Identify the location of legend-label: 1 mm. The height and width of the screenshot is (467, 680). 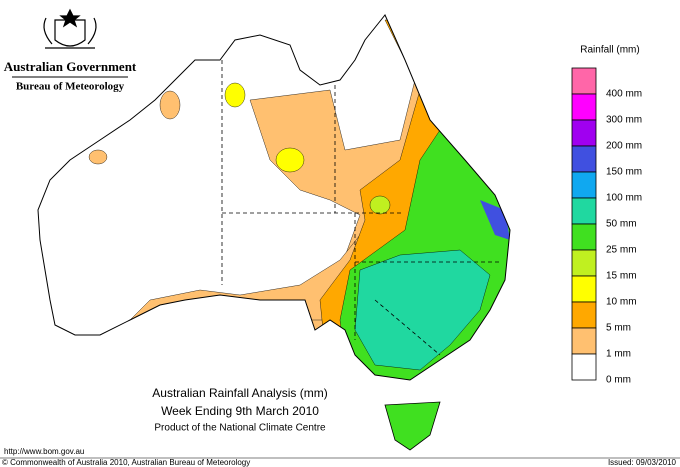
(618, 354).